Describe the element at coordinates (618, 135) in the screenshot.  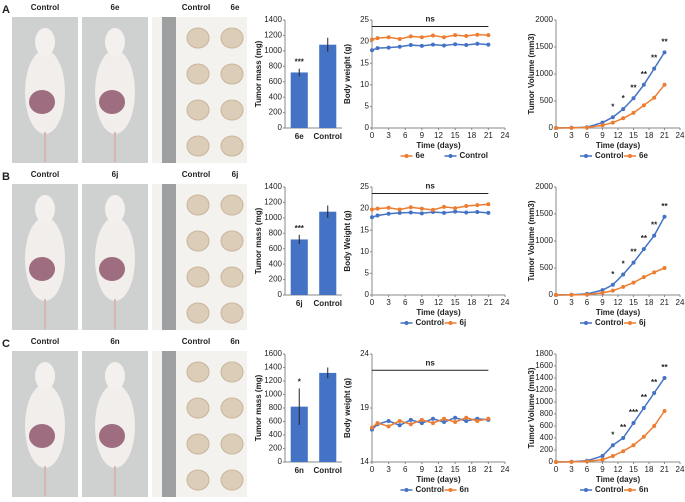
I see `x-tick-label: 12` at that location.